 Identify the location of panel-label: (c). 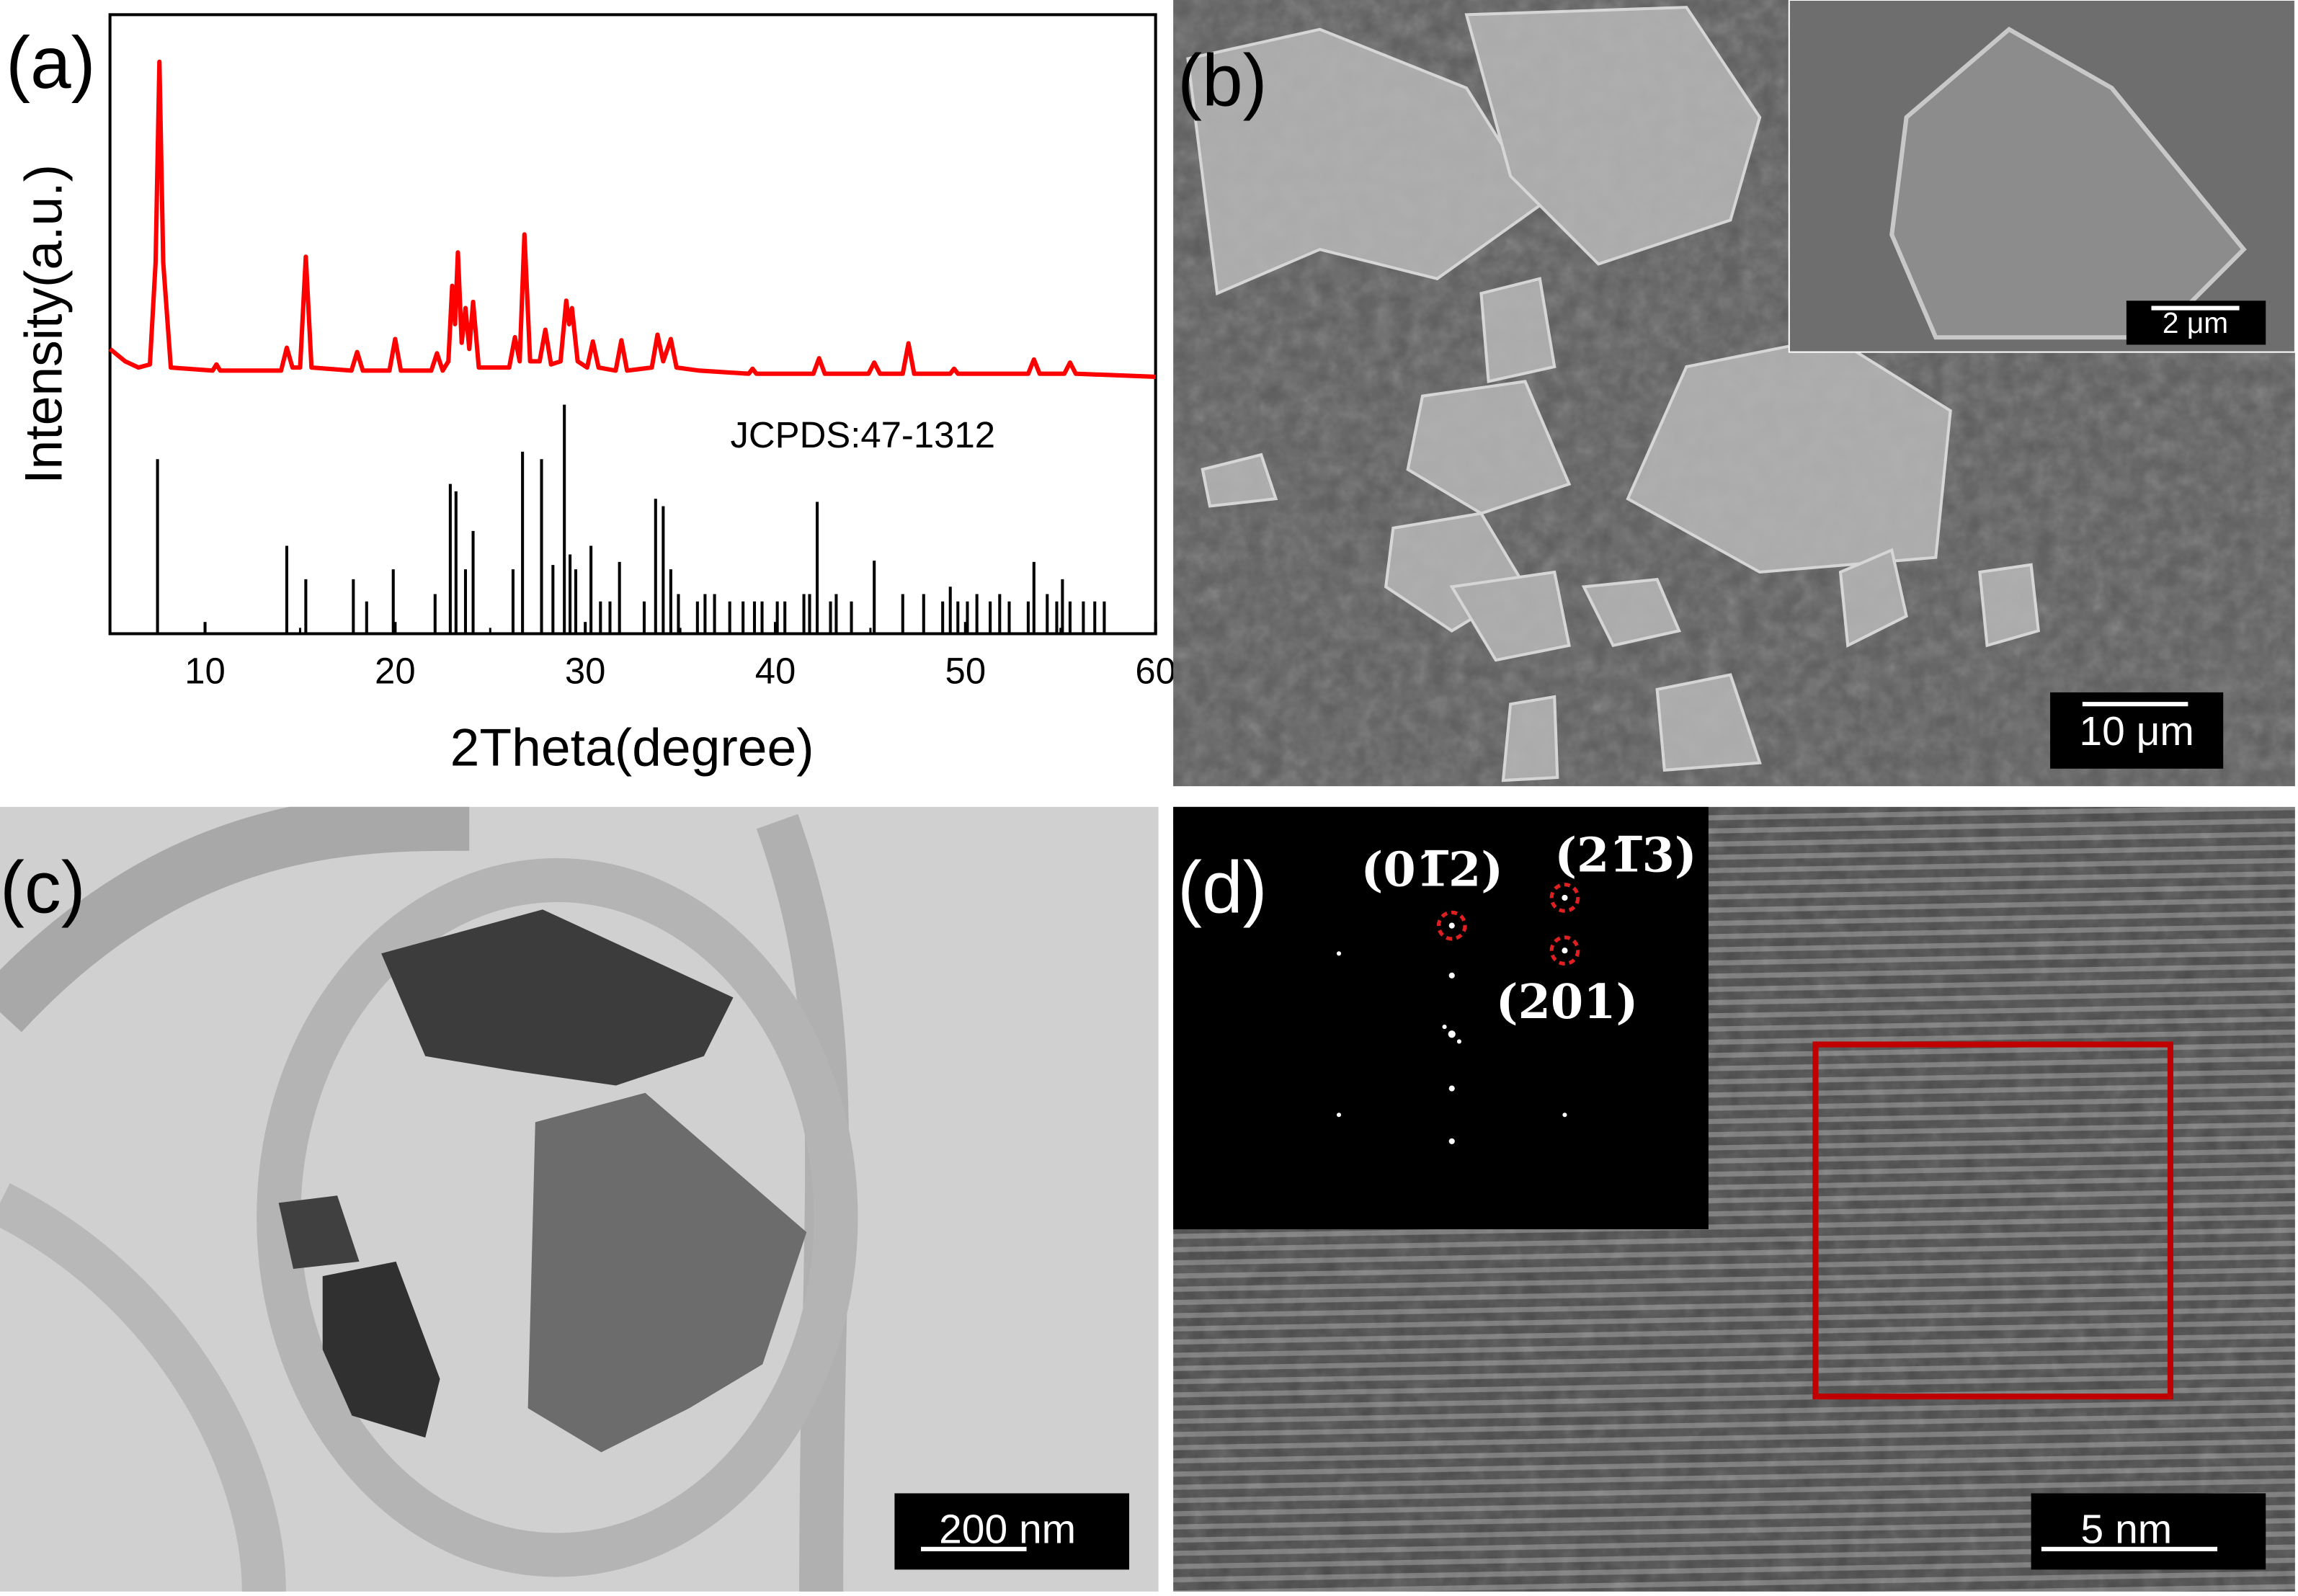
(43, 887).